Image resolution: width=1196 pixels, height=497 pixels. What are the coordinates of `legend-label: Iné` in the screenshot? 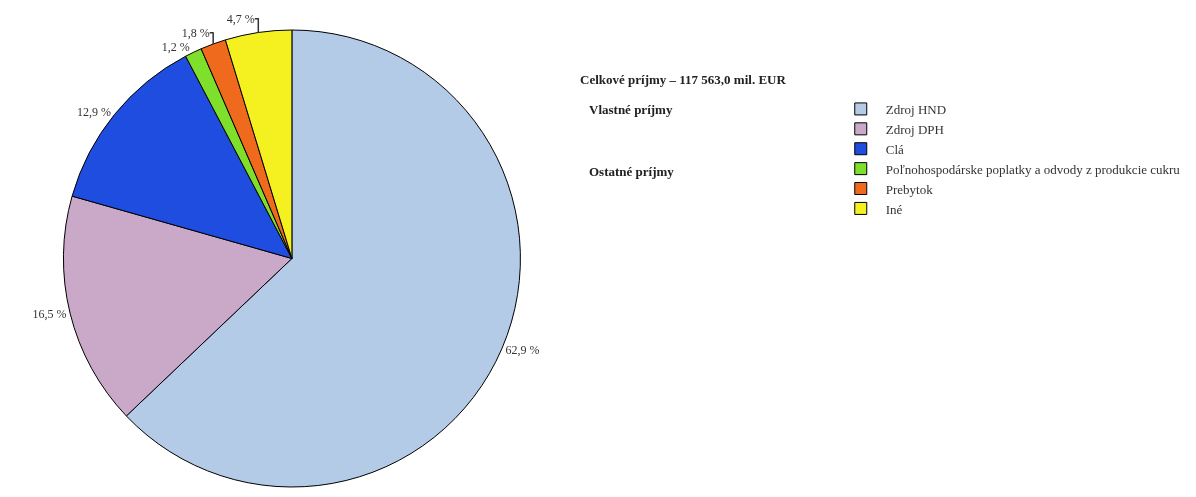 It's located at (894, 209).